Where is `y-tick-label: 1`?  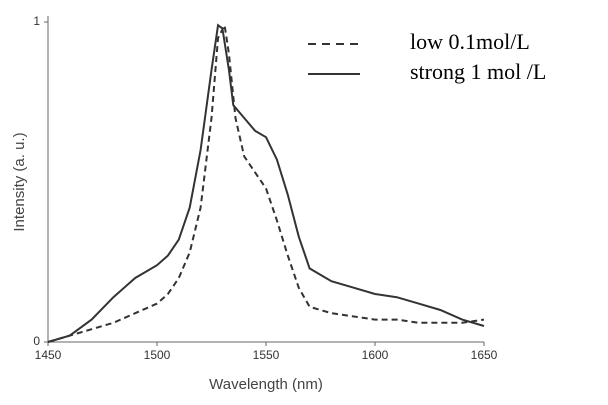
y-tick-label: 1 is located at coordinates (36, 21).